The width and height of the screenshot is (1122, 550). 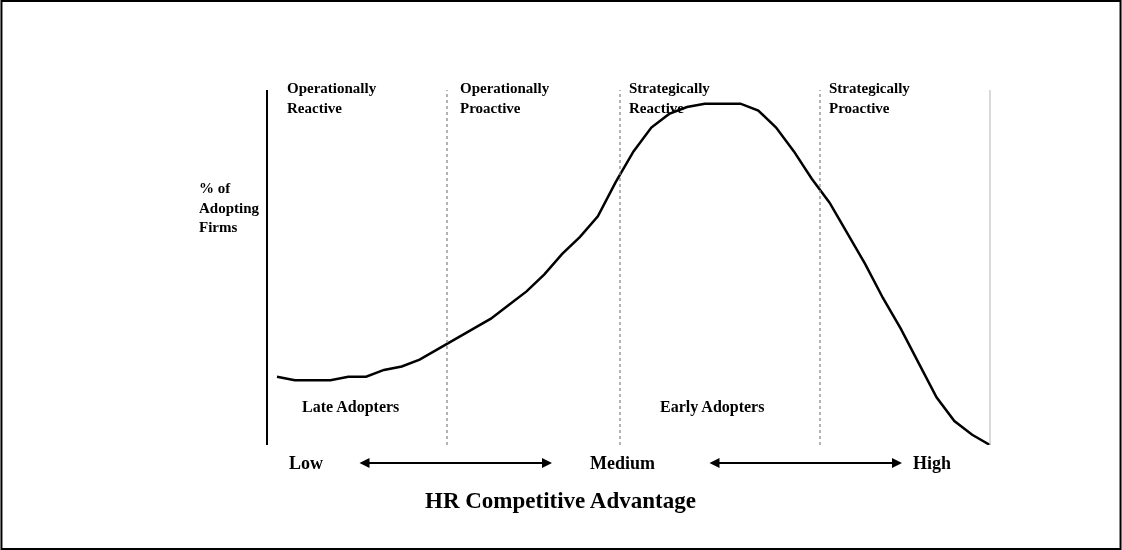 What do you see at coordinates (560, 500) in the screenshot?
I see `text: HR Competitive Advantage` at bounding box center [560, 500].